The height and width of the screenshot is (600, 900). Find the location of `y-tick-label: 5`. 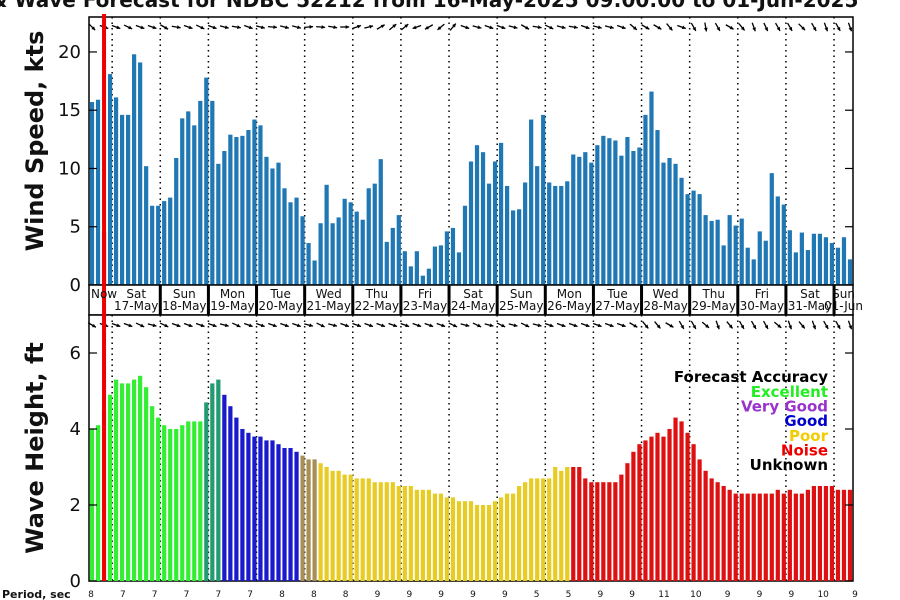

y-tick-label: 5 is located at coordinates (75, 227).